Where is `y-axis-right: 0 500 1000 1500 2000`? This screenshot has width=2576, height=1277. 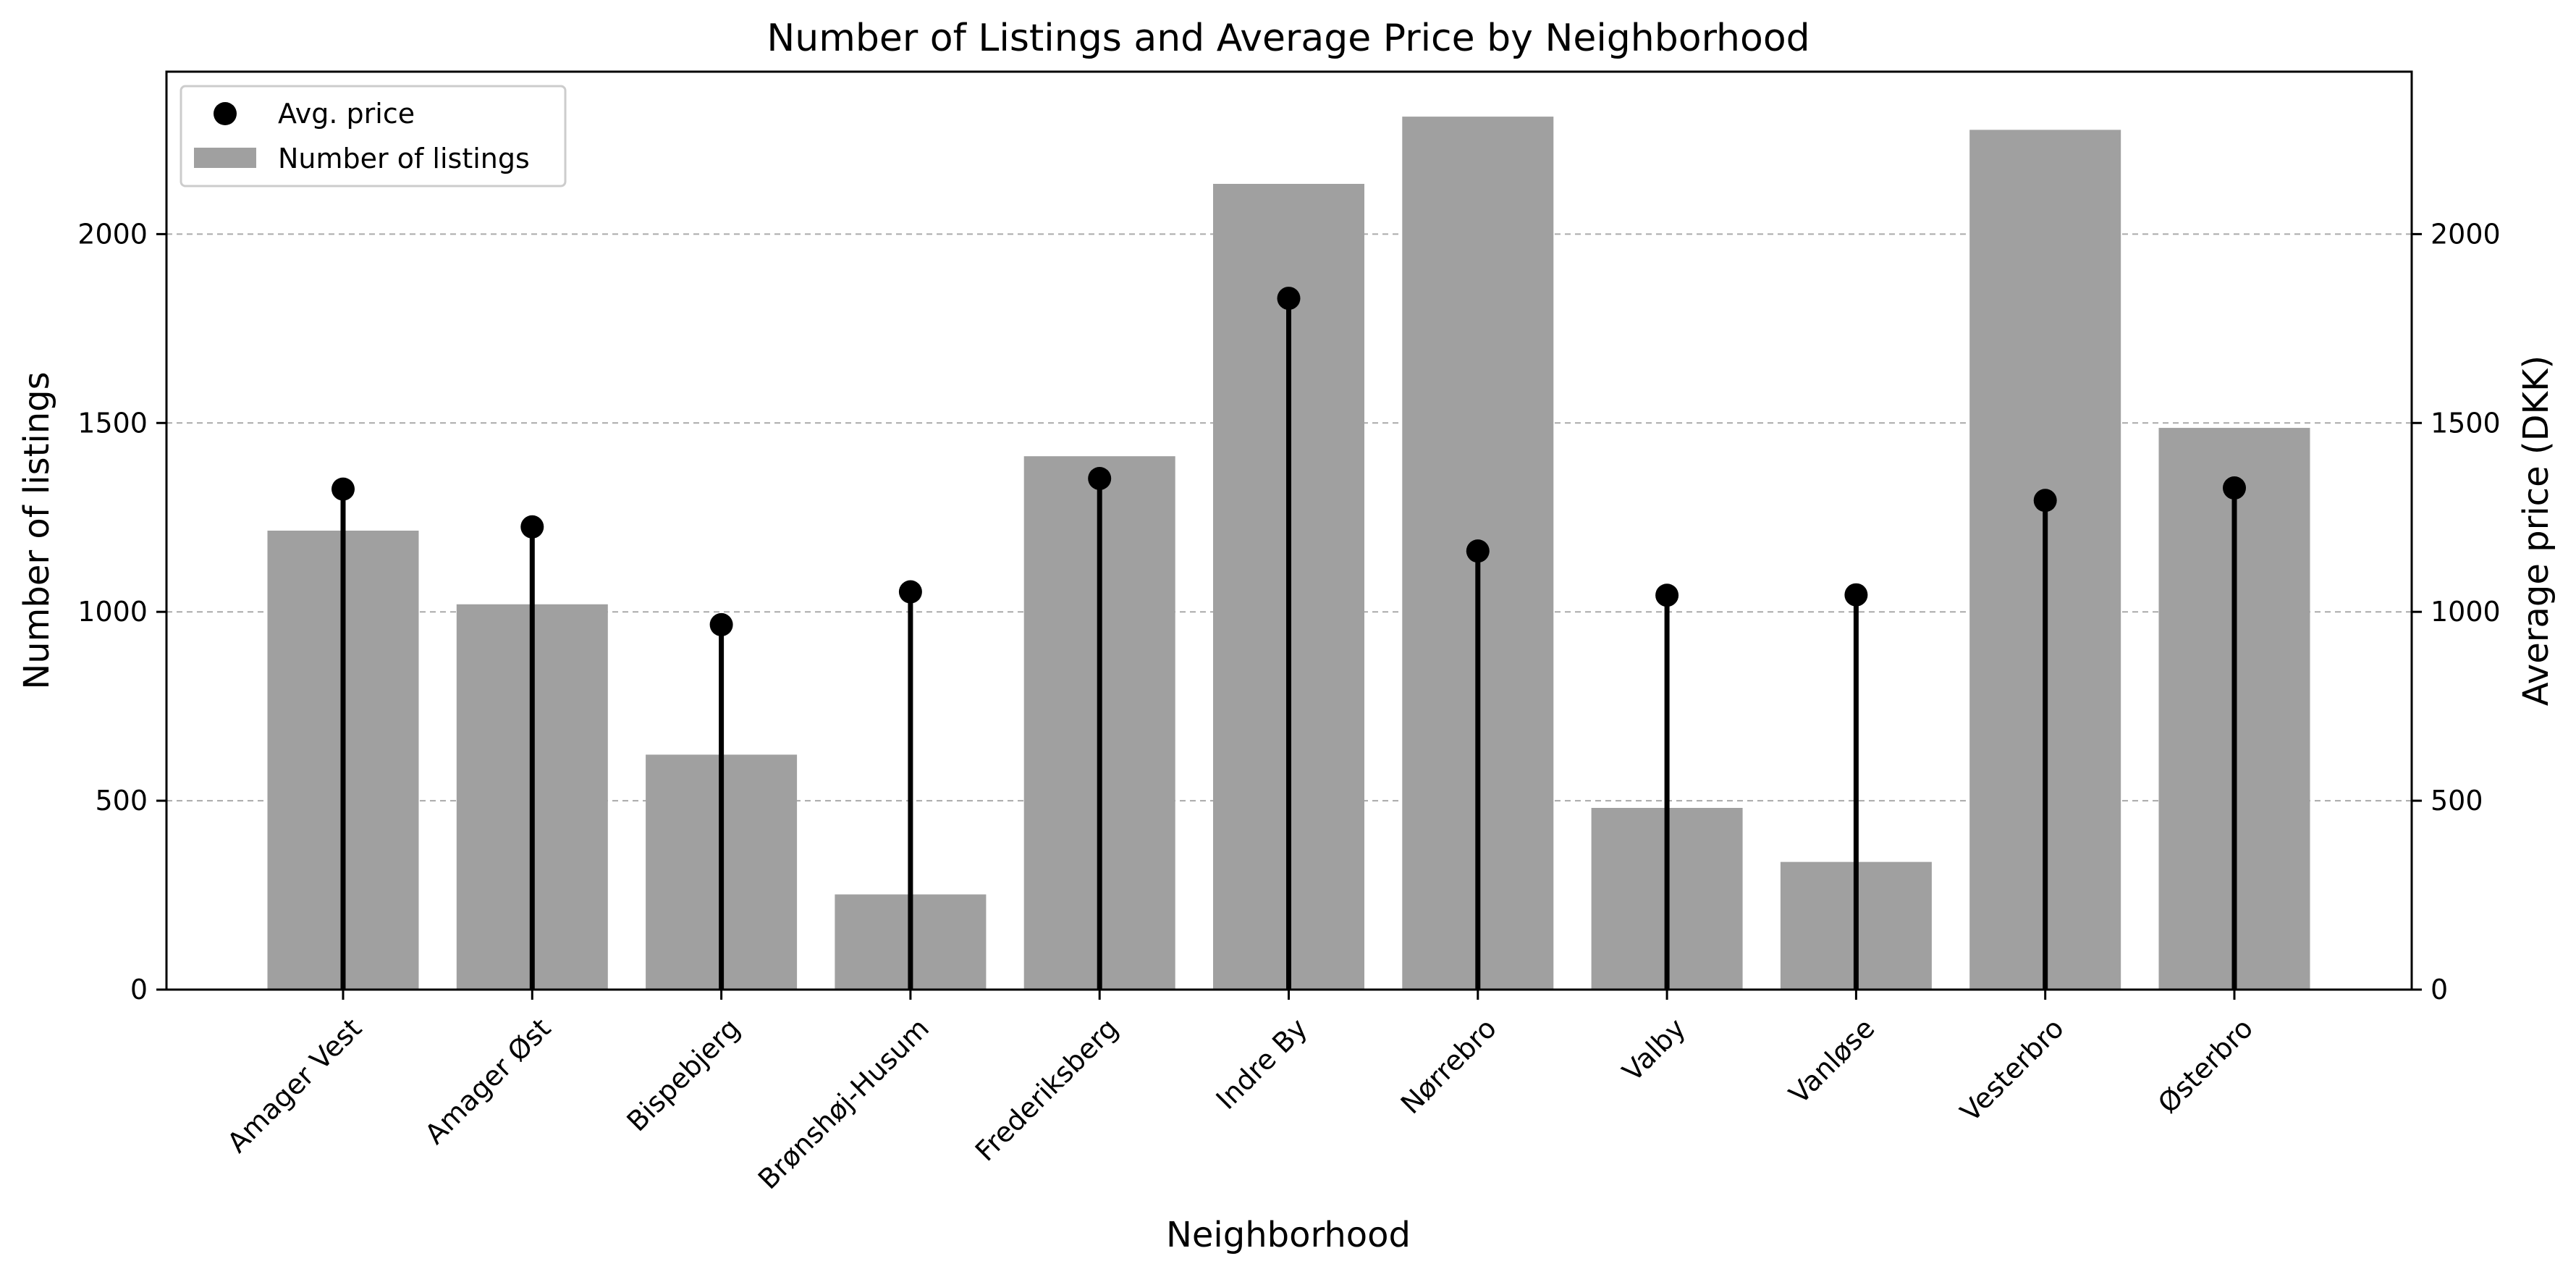 y-axis-right: 0 500 1000 1500 2000 is located at coordinates (2456, 612).